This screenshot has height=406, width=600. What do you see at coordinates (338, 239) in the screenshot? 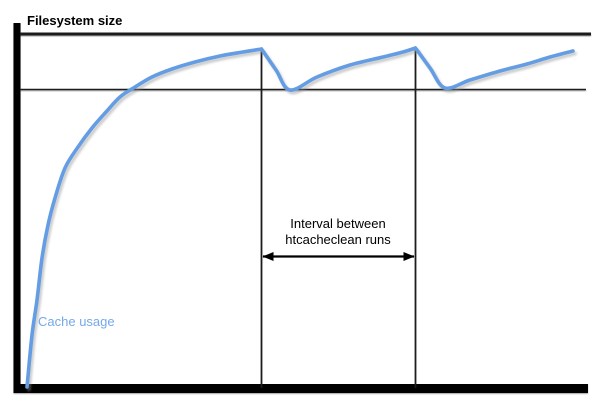
I see `interval-label-line2: htcacheclean runs` at bounding box center [338, 239].